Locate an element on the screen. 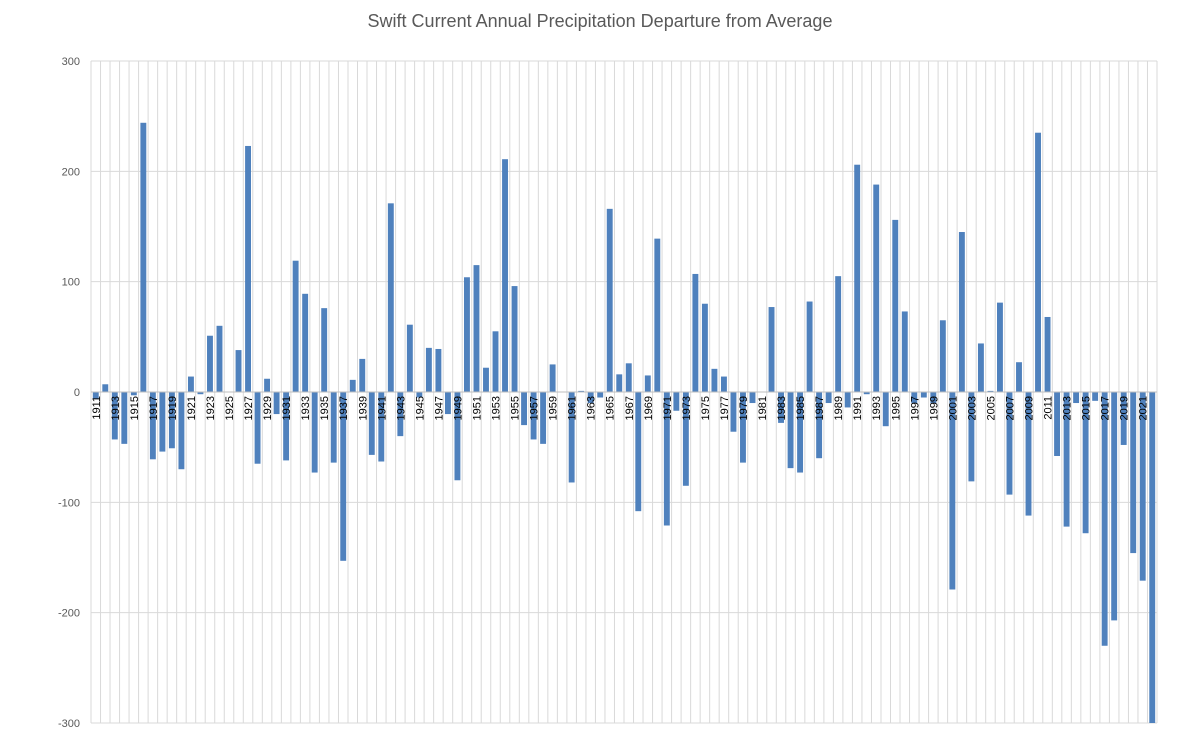 The width and height of the screenshot is (1200, 748). x-tick-label: 1917 is located at coordinates (154, 408).